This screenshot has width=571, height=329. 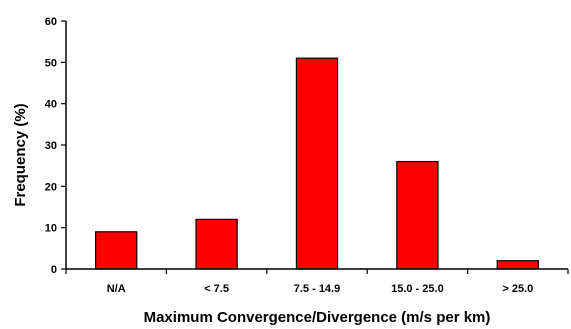 I want to click on y-tick-label: 50, so click(x=51, y=63).